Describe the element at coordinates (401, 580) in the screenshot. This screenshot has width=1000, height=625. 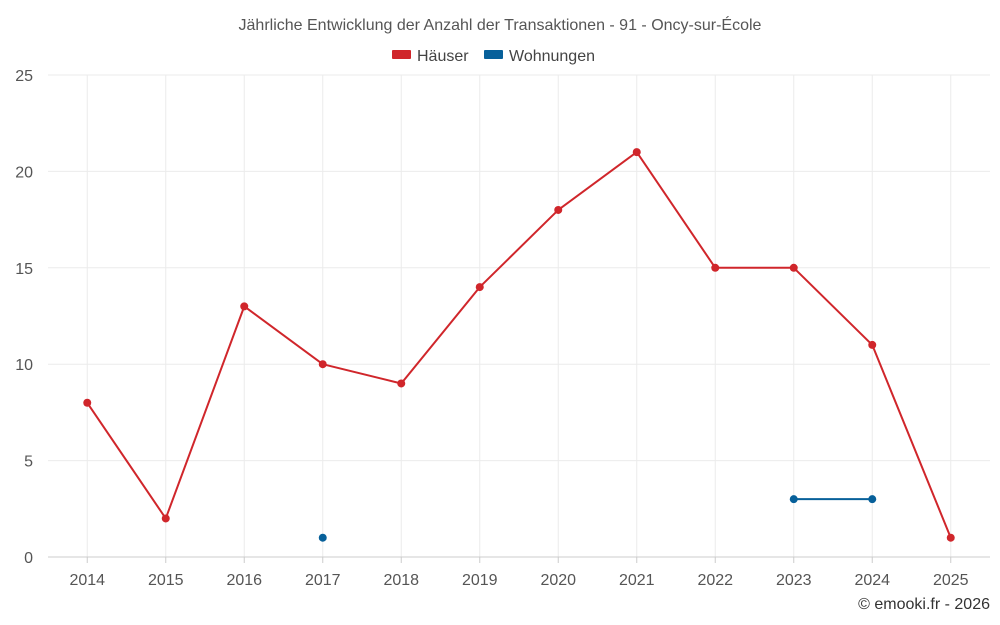
I see `x-tick-label: 2018` at that location.